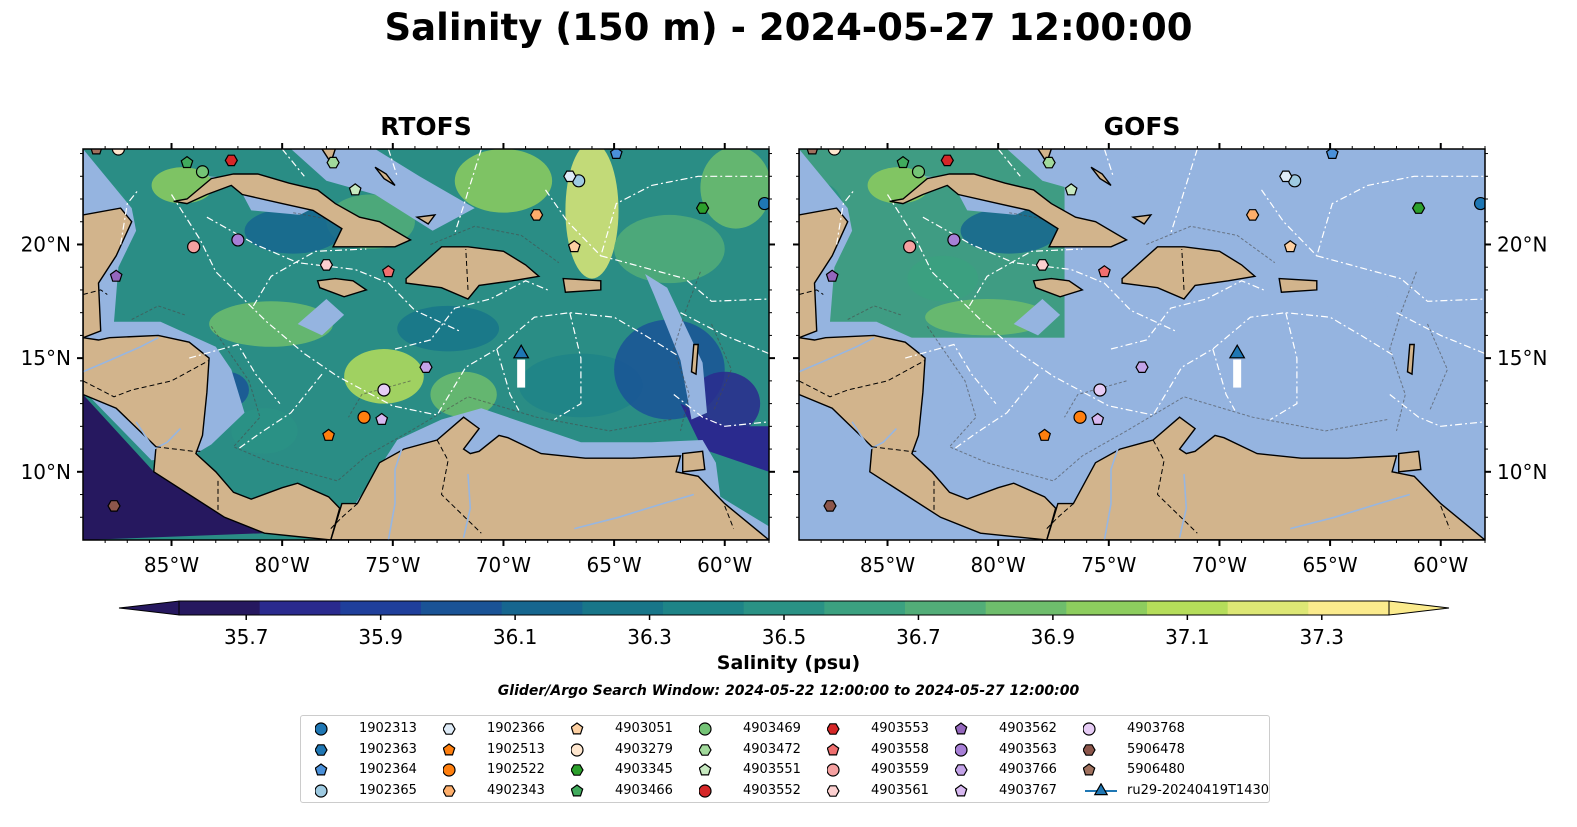 This screenshot has width=1577, height=827. I want to click on colorbar-label: Salinity (psu), so click(788, 663).